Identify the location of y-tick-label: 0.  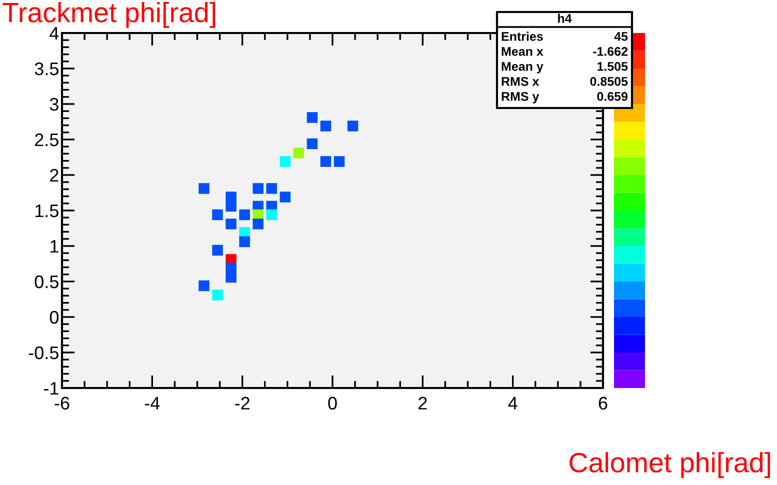
(54, 317).